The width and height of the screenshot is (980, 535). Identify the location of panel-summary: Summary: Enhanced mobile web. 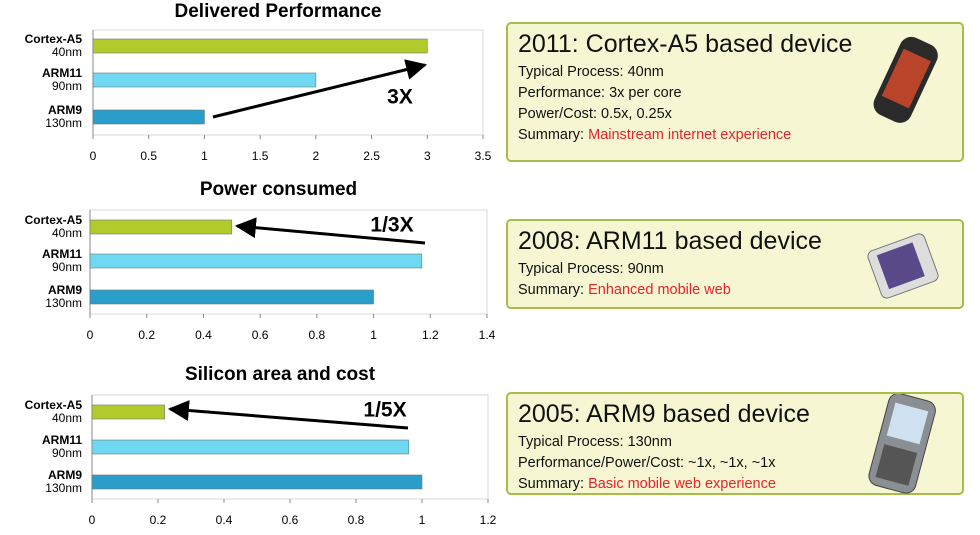
(735, 290).